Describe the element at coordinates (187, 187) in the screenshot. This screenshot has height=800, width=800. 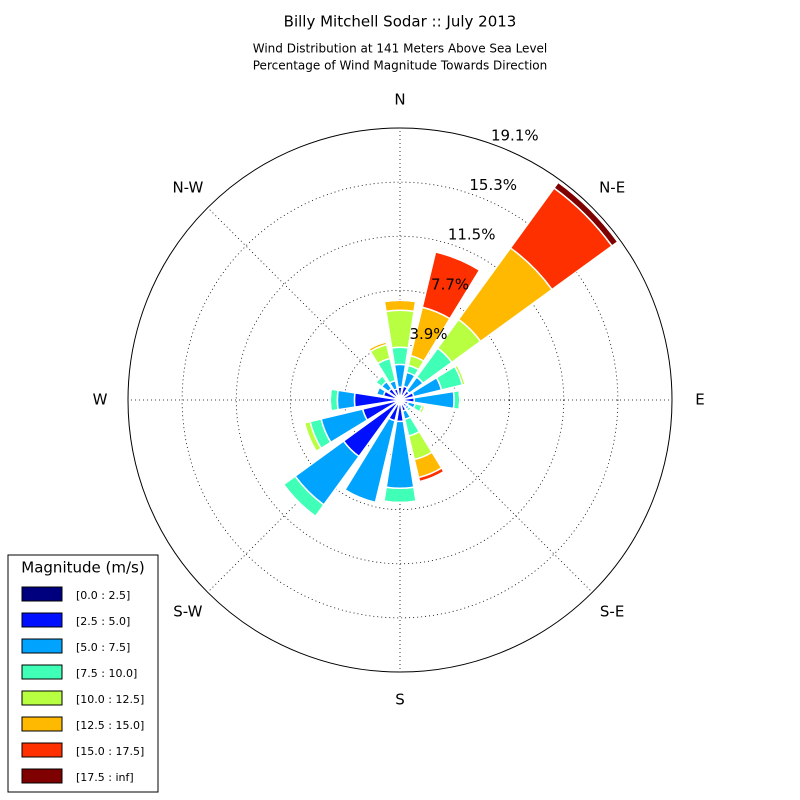
I see `direction-label: N-W` at that location.